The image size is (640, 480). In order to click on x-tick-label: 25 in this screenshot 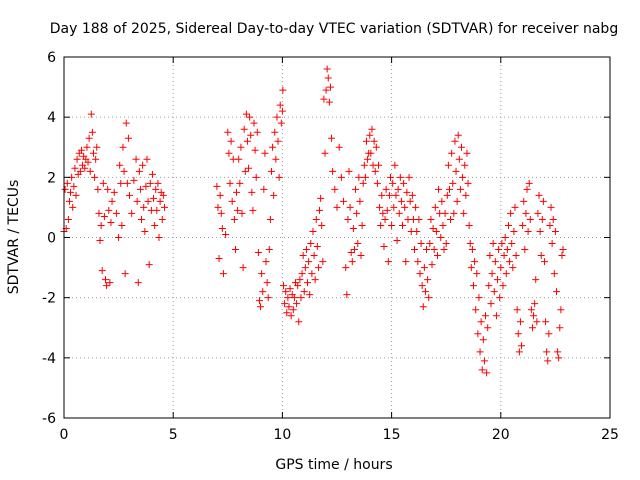, I will do `click(610, 435)`.